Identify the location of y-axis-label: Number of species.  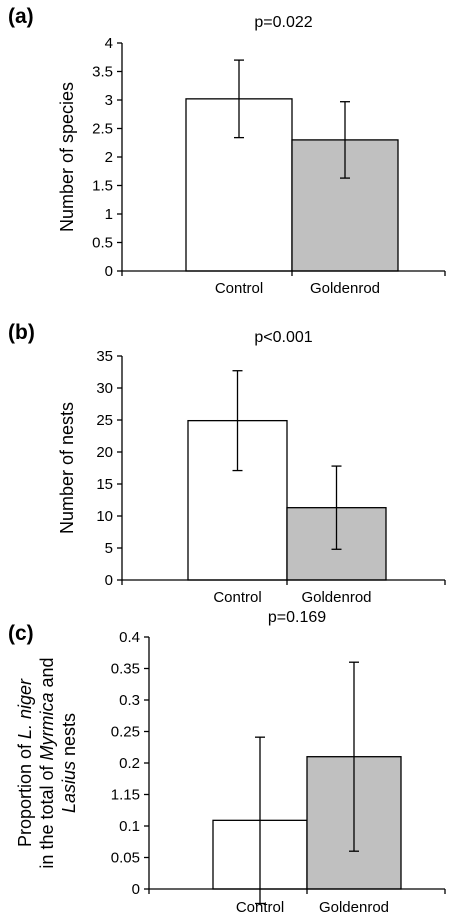
(67, 157).